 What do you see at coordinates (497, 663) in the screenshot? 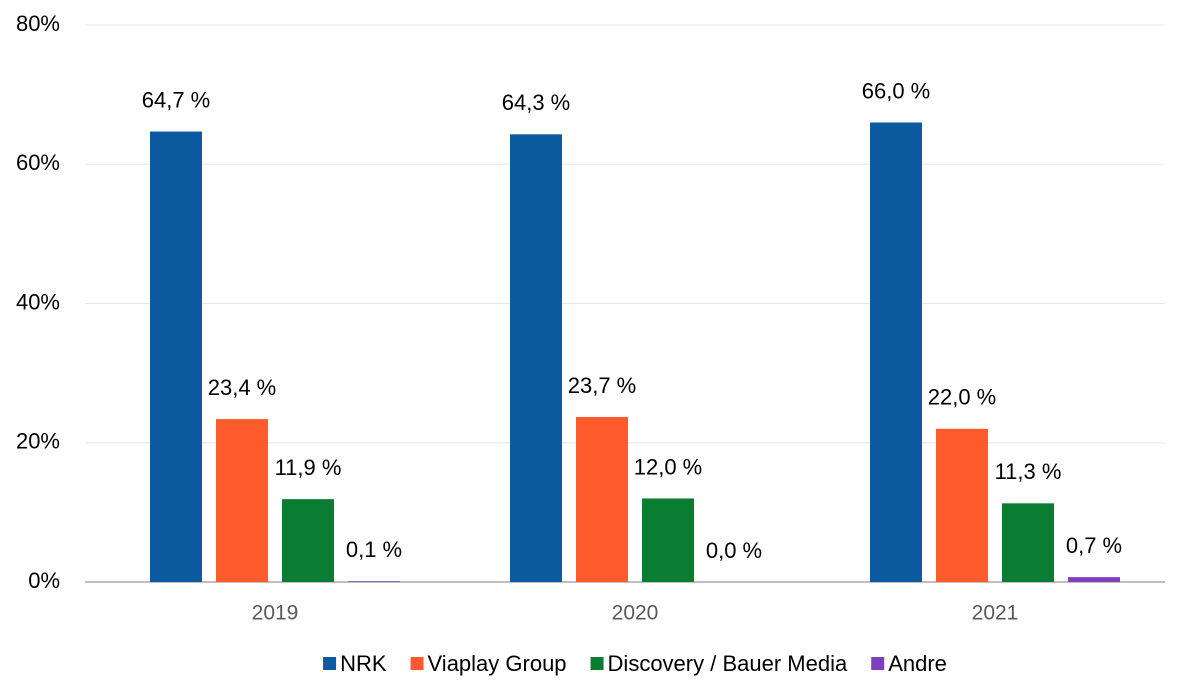
I see `legend-label: Viaplay Group` at bounding box center [497, 663].